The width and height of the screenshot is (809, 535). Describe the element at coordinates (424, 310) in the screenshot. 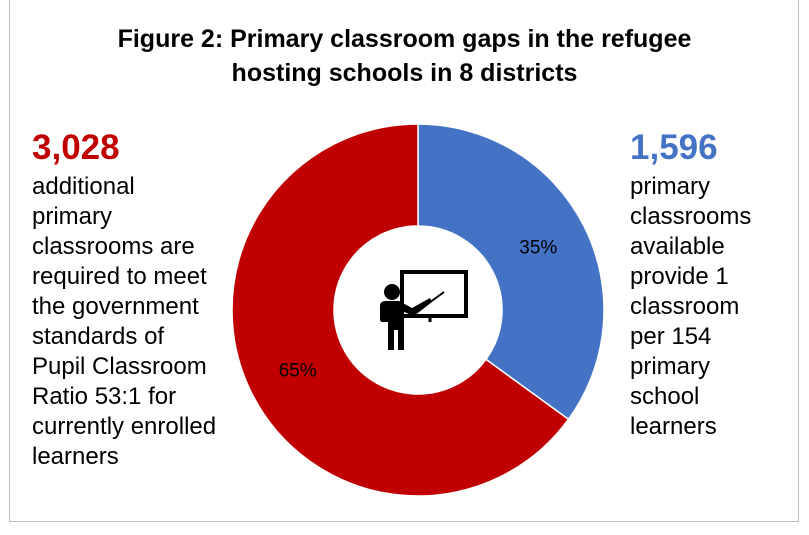

I see `teacher-at-board-icon` at that location.